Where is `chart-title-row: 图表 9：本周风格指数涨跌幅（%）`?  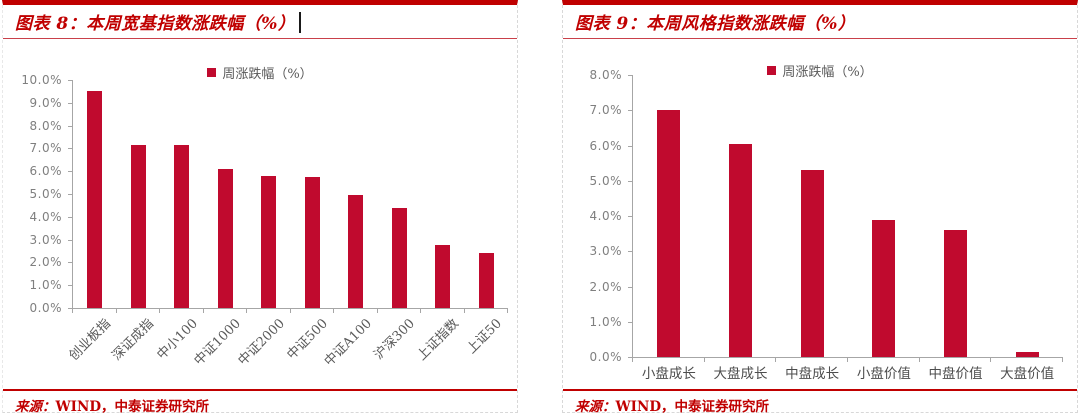
chart-title-row: 图表 9：本周风格指数涨跌幅（%） is located at coordinates (820, 22).